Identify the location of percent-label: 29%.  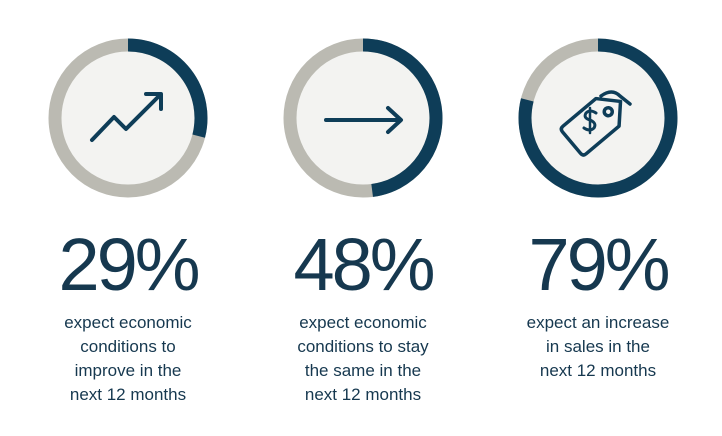
(128, 264).